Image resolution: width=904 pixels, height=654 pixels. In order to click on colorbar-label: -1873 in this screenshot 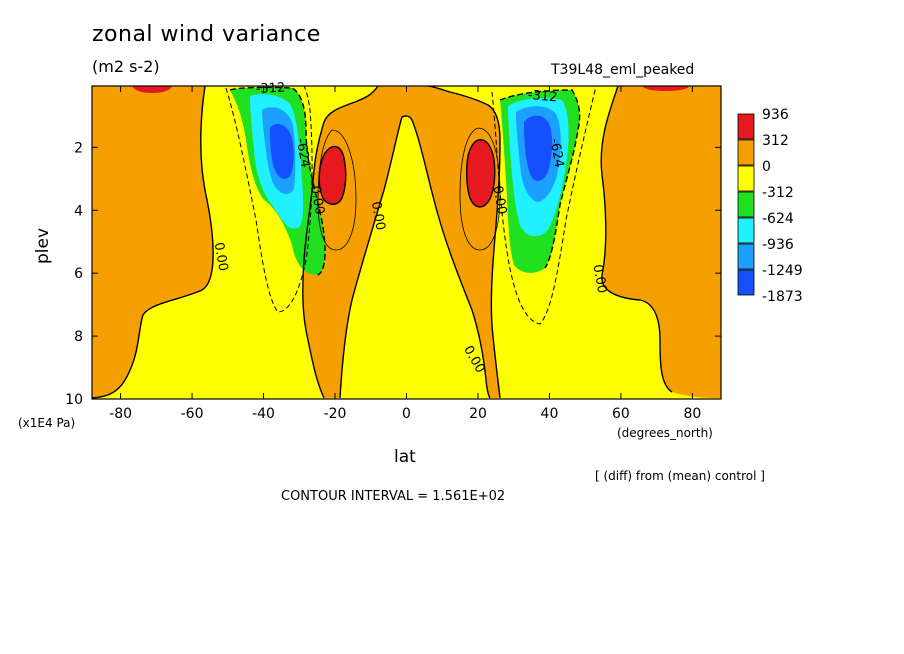, I will do `click(782, 297)`.